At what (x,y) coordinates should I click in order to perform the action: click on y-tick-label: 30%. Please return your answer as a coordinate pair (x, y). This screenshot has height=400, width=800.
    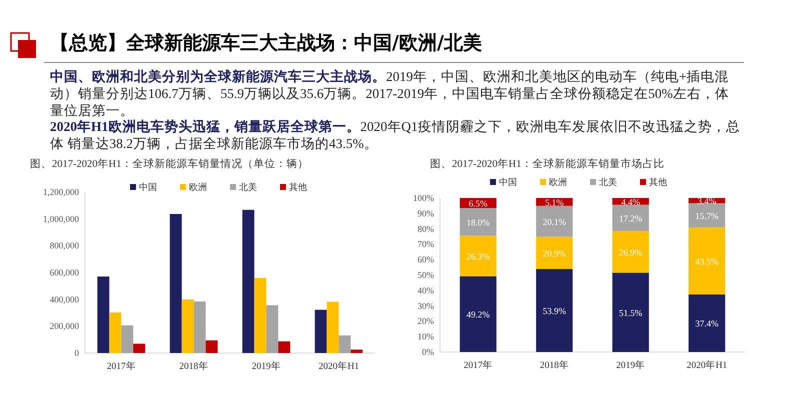
    Looking at the image, I should click on (426, 305).